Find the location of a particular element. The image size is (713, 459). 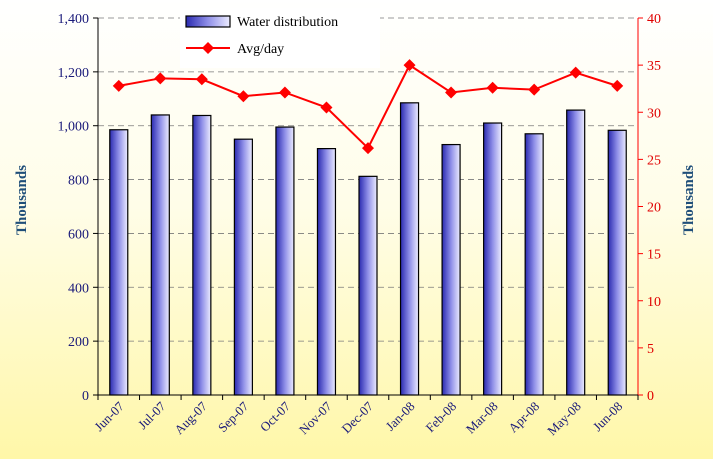

right-tick-label: 30 is located at coordinates (654, 113).